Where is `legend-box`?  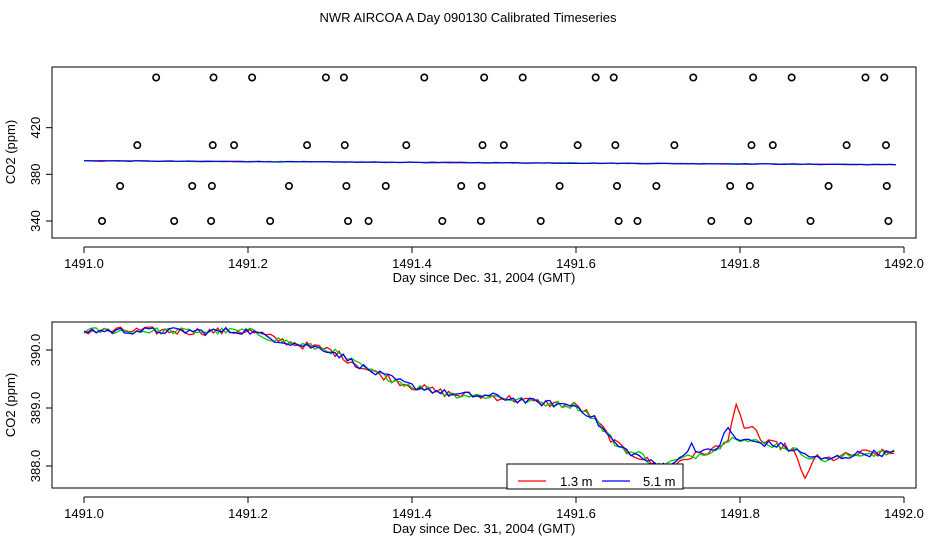 legend-box is located at coordinates (595, 476).